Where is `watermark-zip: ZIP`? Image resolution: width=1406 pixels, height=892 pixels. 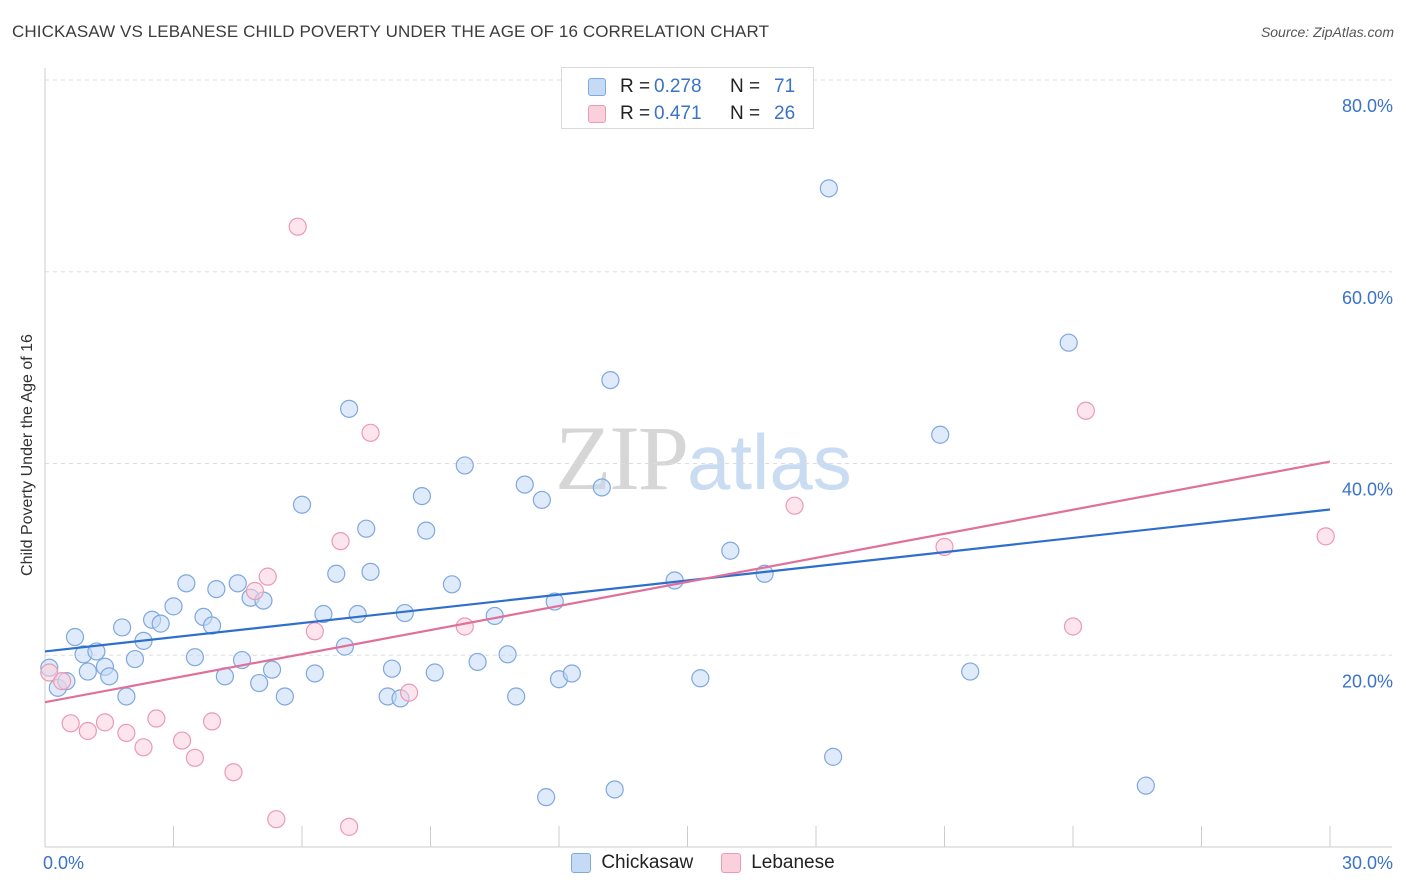 watermark-zip: ZIP is located at coordinates (622, 458).